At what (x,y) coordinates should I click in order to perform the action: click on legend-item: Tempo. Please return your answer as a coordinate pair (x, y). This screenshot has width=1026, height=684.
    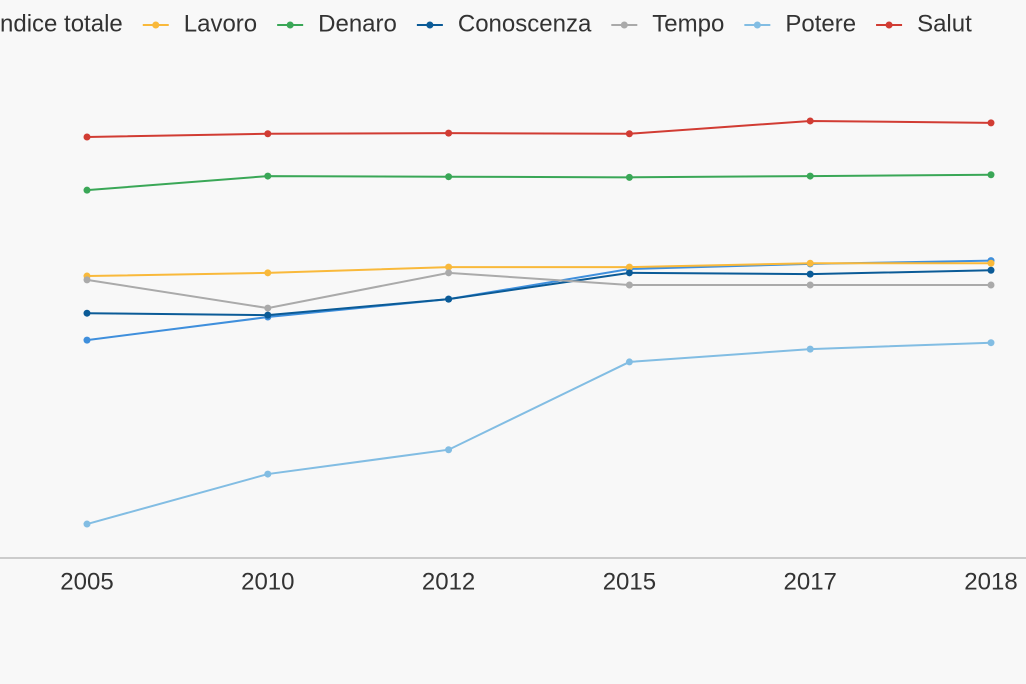
    Looking at the image, I should click on (667, 23).